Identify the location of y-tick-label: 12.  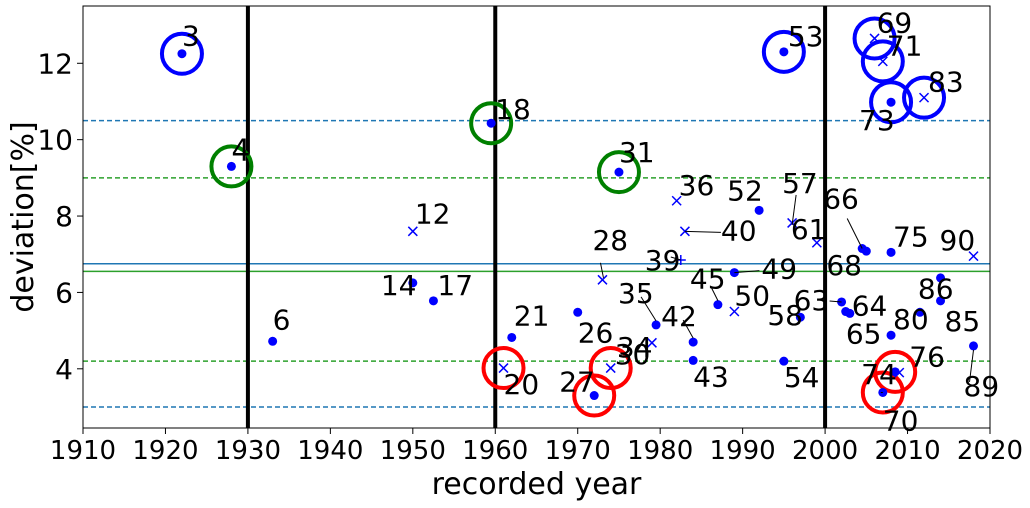
(55, 63).